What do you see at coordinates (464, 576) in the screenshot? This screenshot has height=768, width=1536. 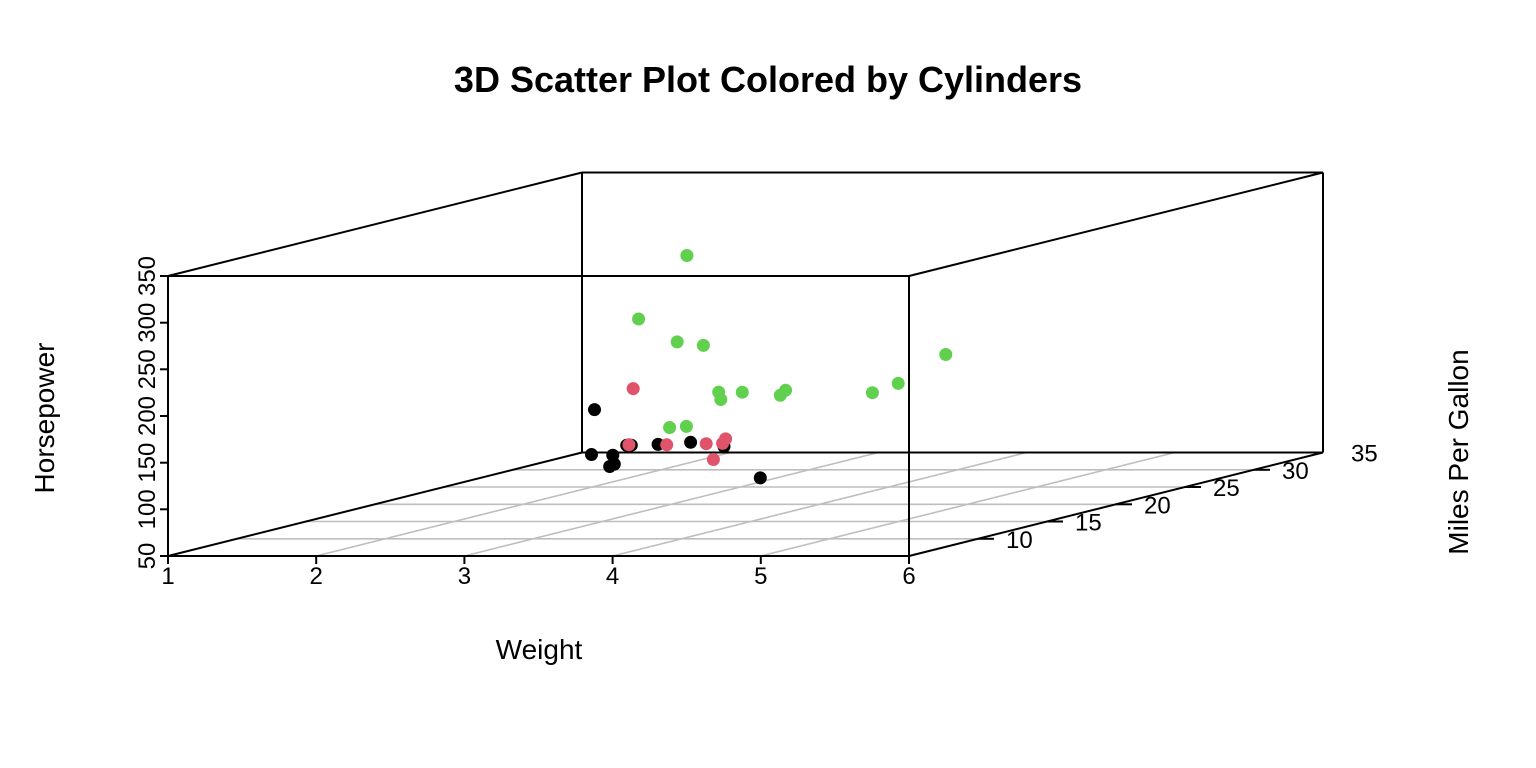 I see `x-tick-label: 3` at bounding box center [464, 576].